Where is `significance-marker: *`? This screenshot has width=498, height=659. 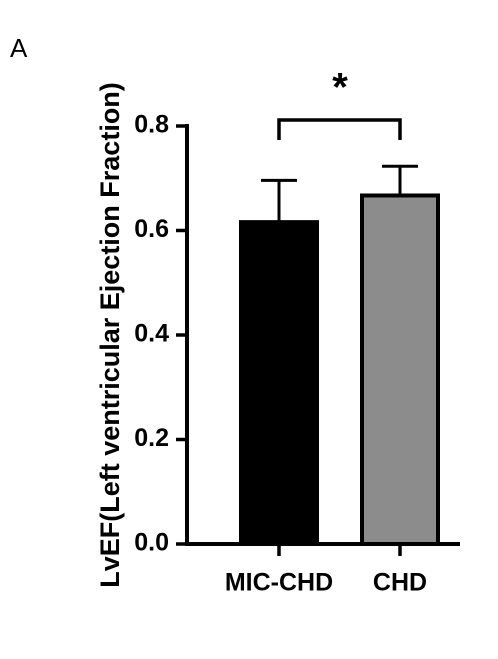
significance-marker: * is located at coordinates (340, 88).